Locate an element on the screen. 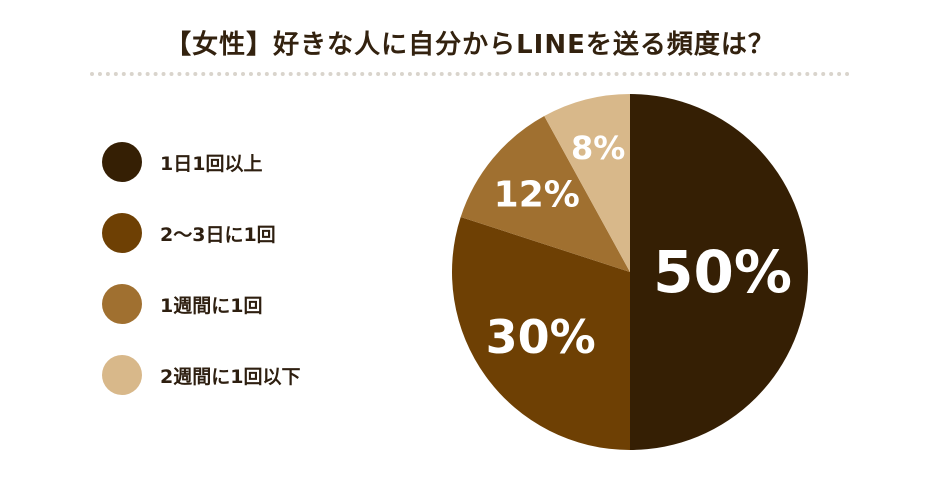 Image resolution: width=940 pixels, height=480 pixels. legend-label: 1日1回以上 is located at coordinates (211, 163).